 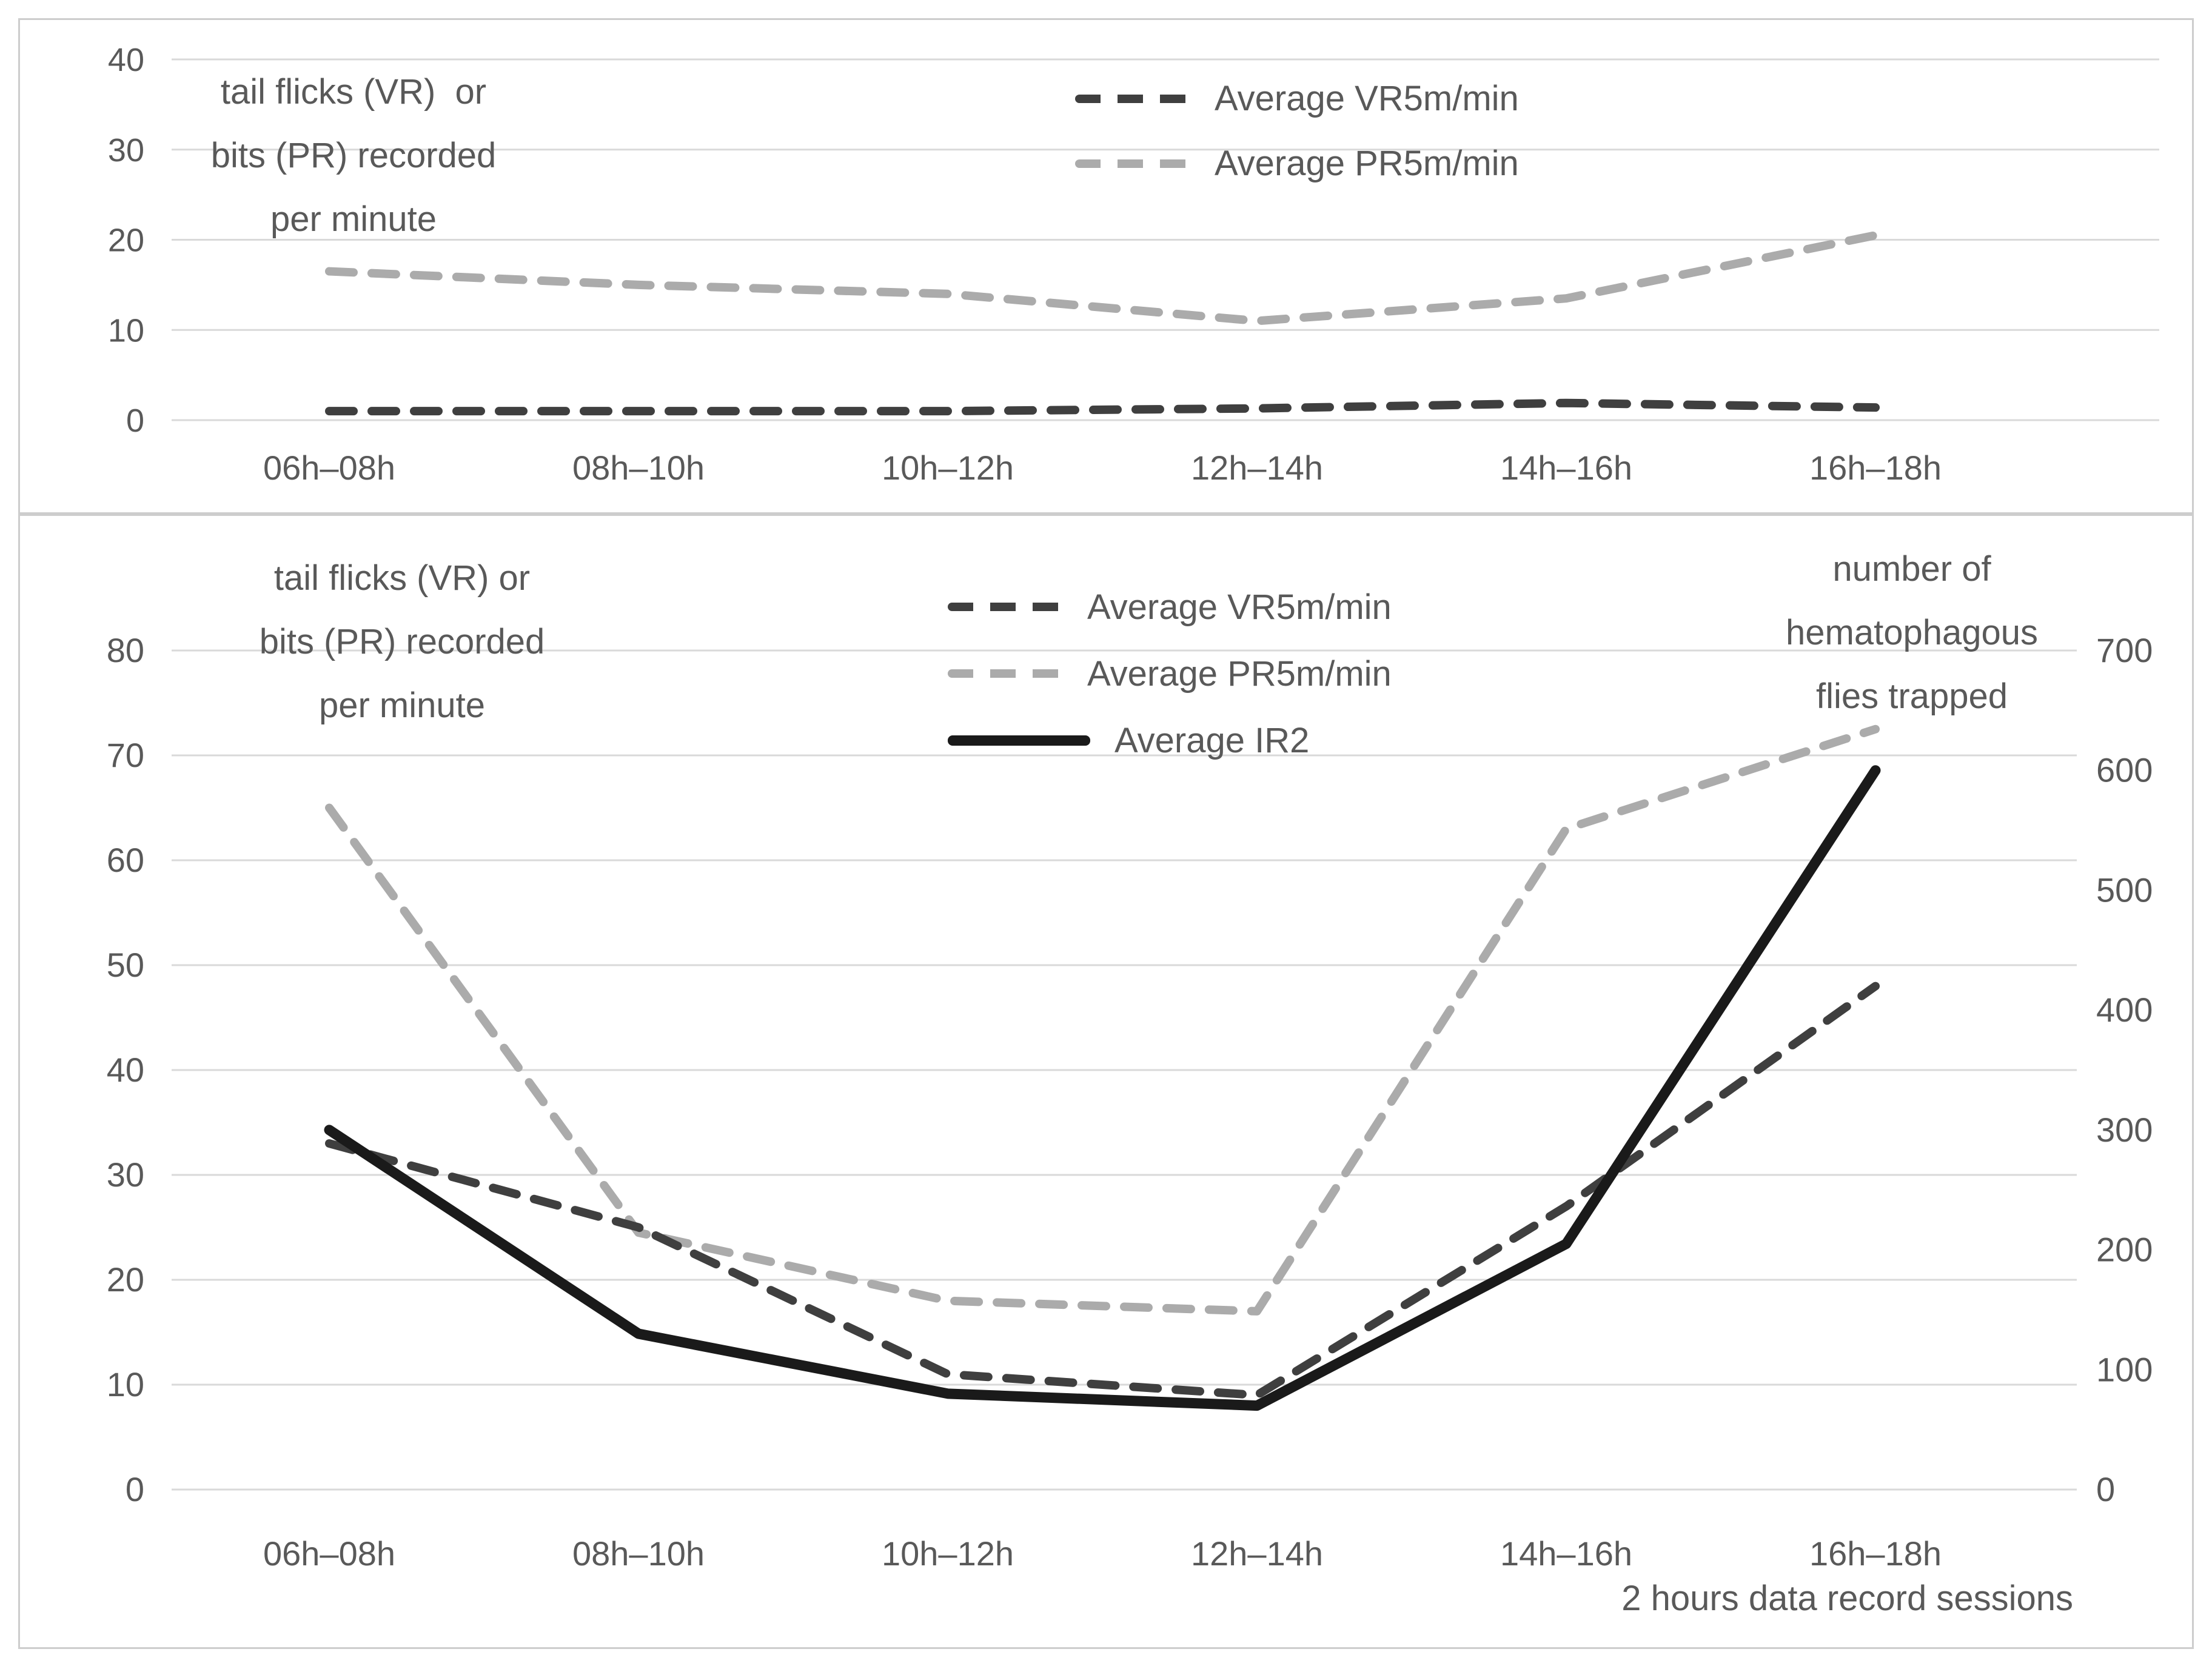 I want to click on ir2-solid-line-icon, so click(x=1019, y=741).